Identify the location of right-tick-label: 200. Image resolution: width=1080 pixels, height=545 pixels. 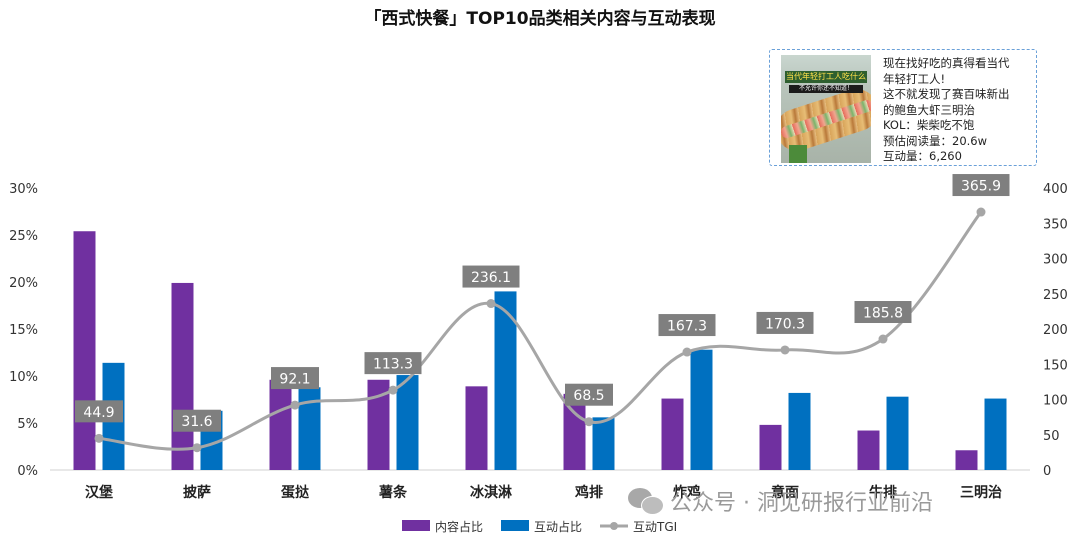
(1055, 330).